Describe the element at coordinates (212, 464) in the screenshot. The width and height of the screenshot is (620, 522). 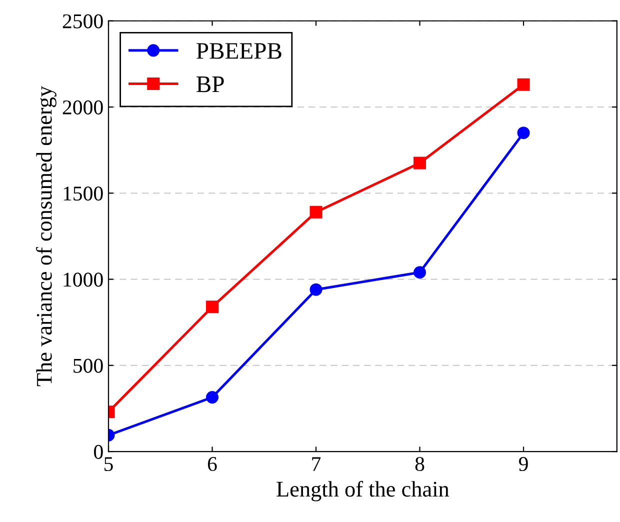
I see `x-tick-label: 6` at that location.